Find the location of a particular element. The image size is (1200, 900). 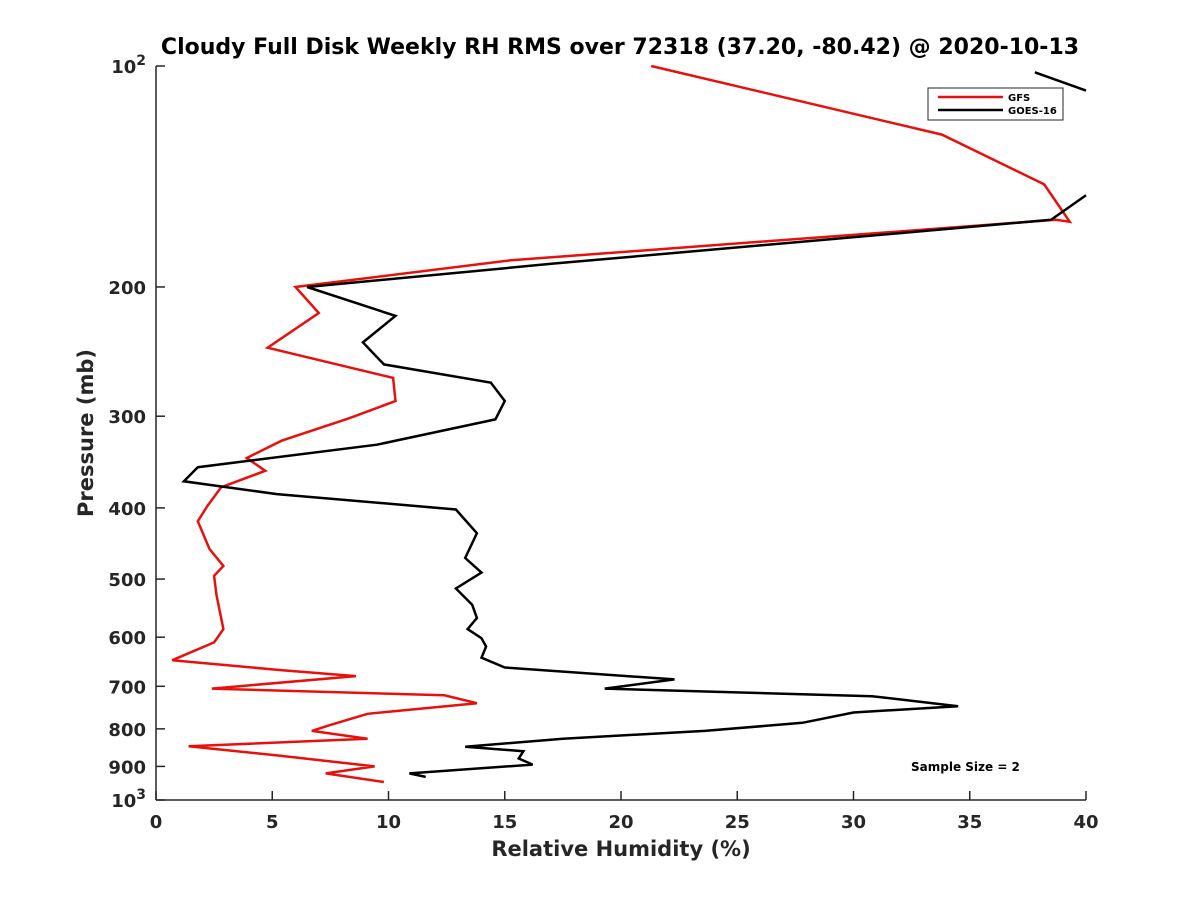

y-tick-label: 600 is located at coordinates (127, 638).